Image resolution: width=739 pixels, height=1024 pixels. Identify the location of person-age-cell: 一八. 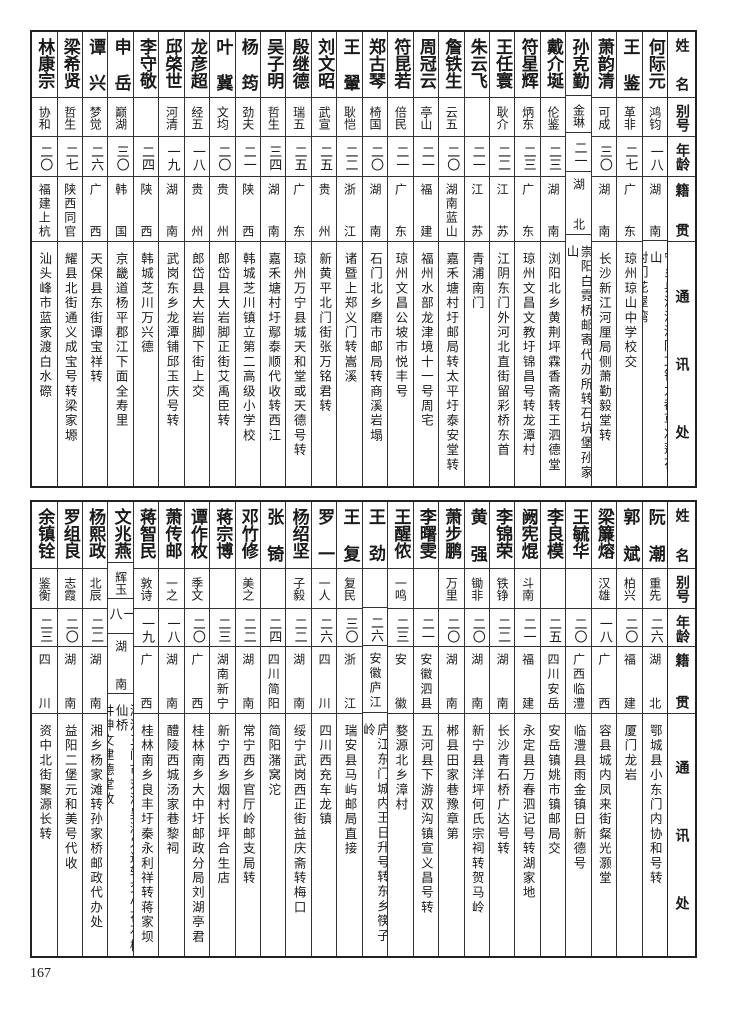
(120, 616).